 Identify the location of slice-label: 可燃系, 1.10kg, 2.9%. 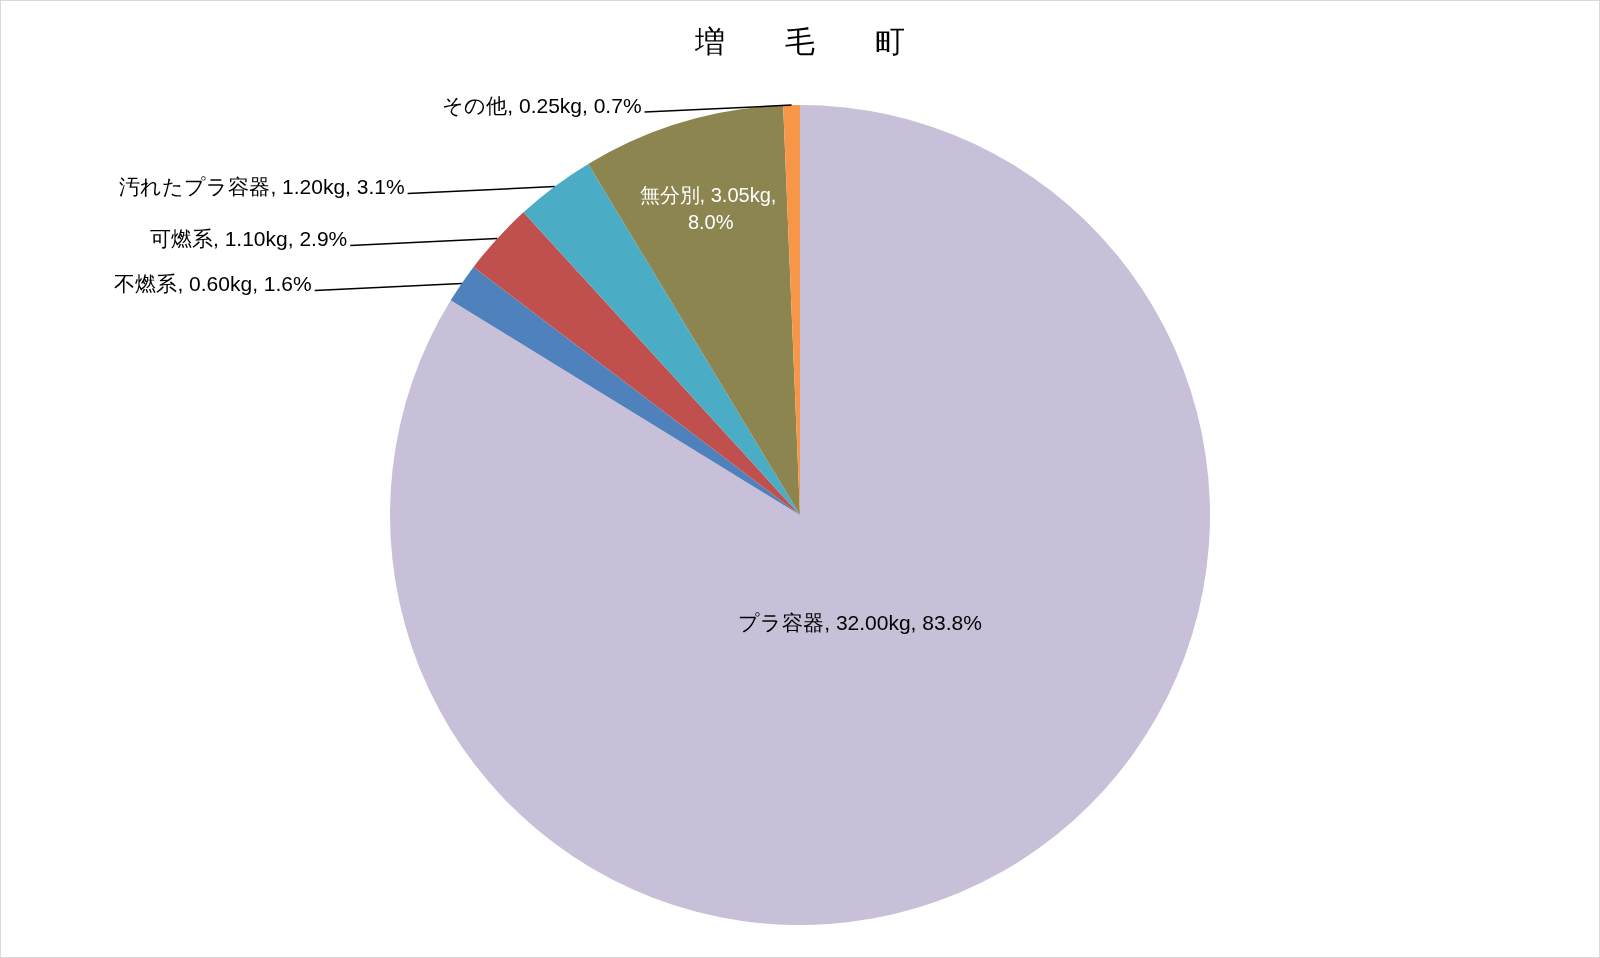
(249, 238).